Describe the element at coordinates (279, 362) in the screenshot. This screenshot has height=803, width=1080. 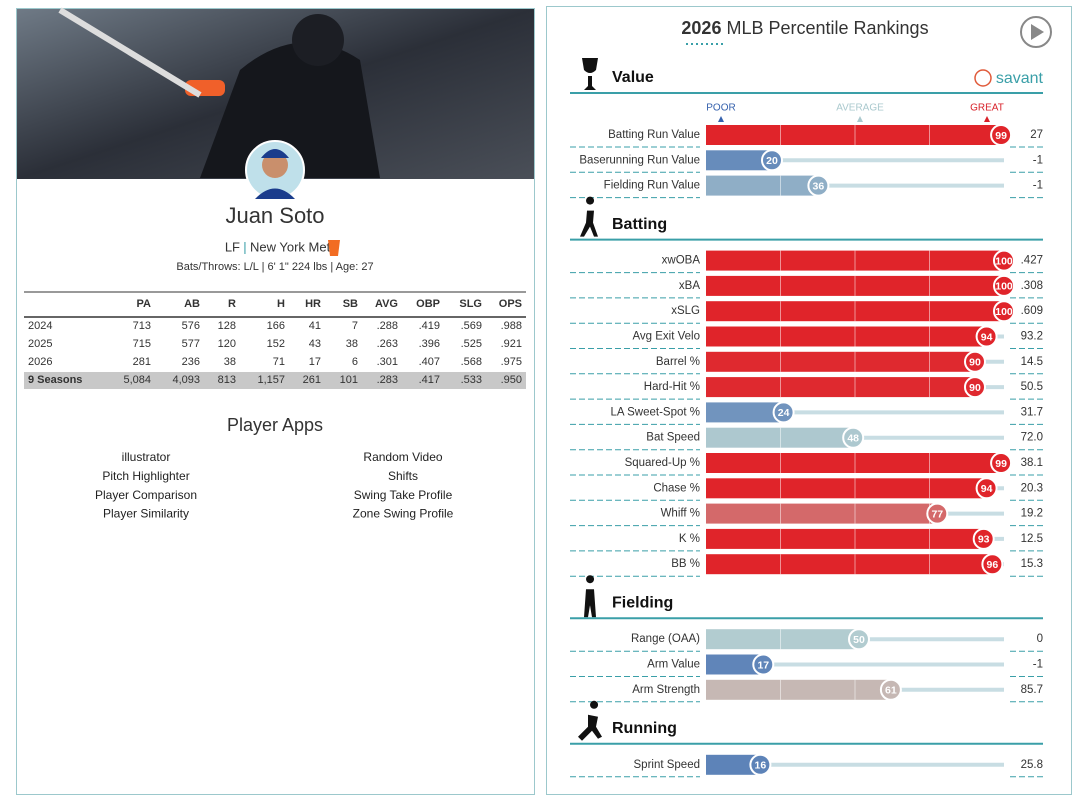
I see `table-cell: 71` at that location.